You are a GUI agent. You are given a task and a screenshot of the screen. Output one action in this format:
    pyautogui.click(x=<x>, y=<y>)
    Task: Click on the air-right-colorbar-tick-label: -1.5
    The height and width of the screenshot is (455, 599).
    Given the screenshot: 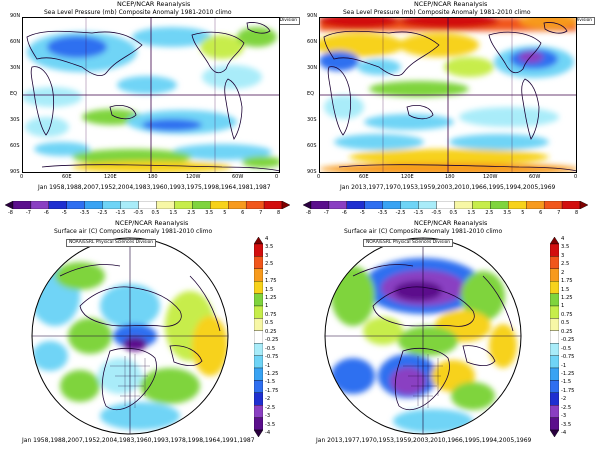 What is the action you would take?
    pyautogui.click(x=566, y=382)
    